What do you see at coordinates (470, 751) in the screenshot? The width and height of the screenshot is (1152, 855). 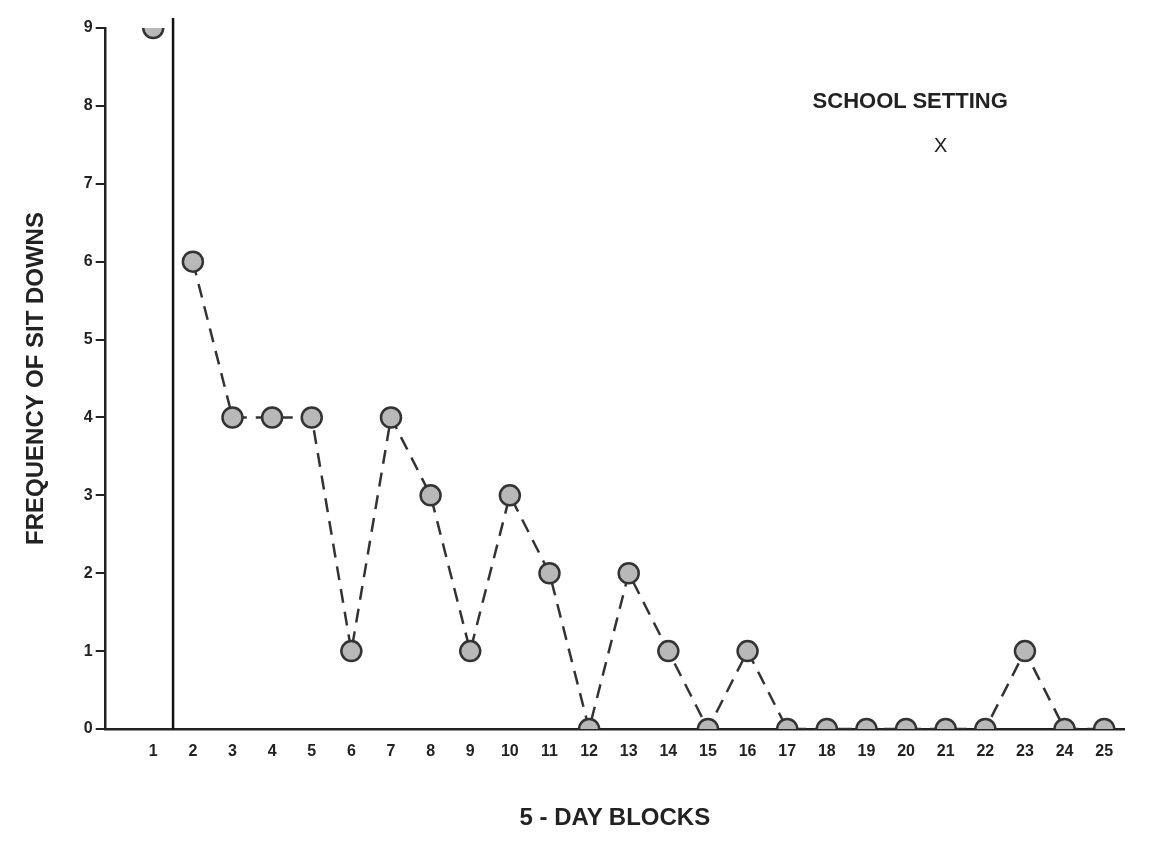 I see `x-tick-label: 9` at bounding box center [470, 751].